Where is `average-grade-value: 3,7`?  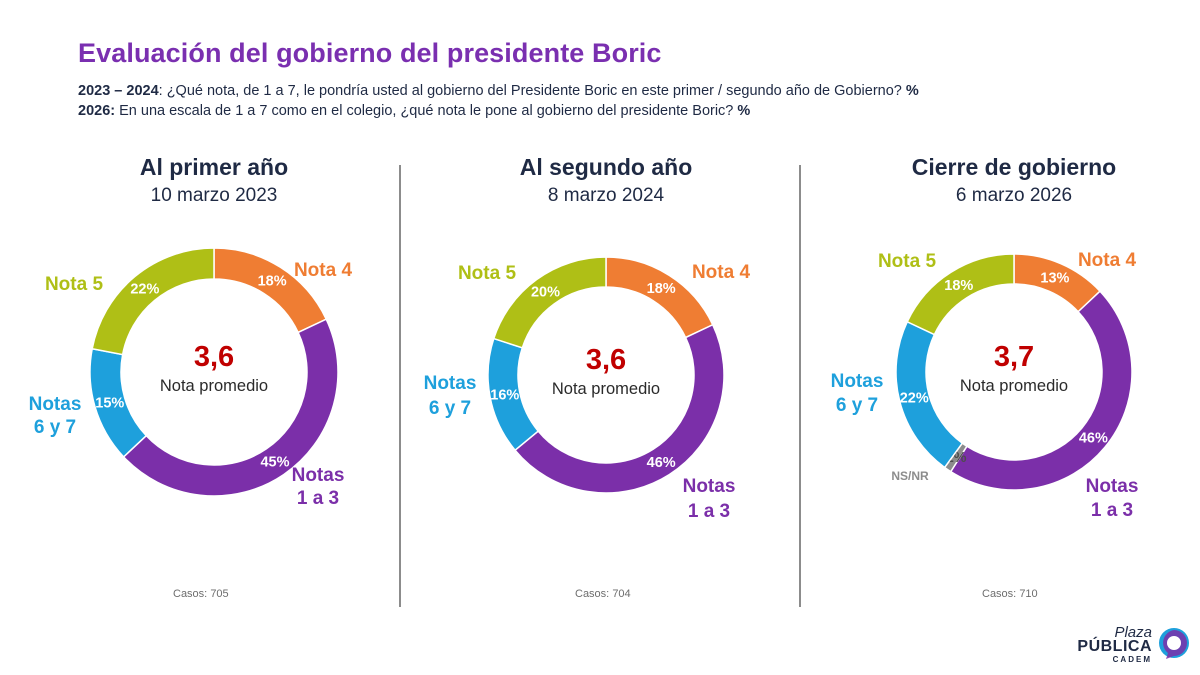
average-grade-value: 3,7 is located at coordinates (1014, 357).